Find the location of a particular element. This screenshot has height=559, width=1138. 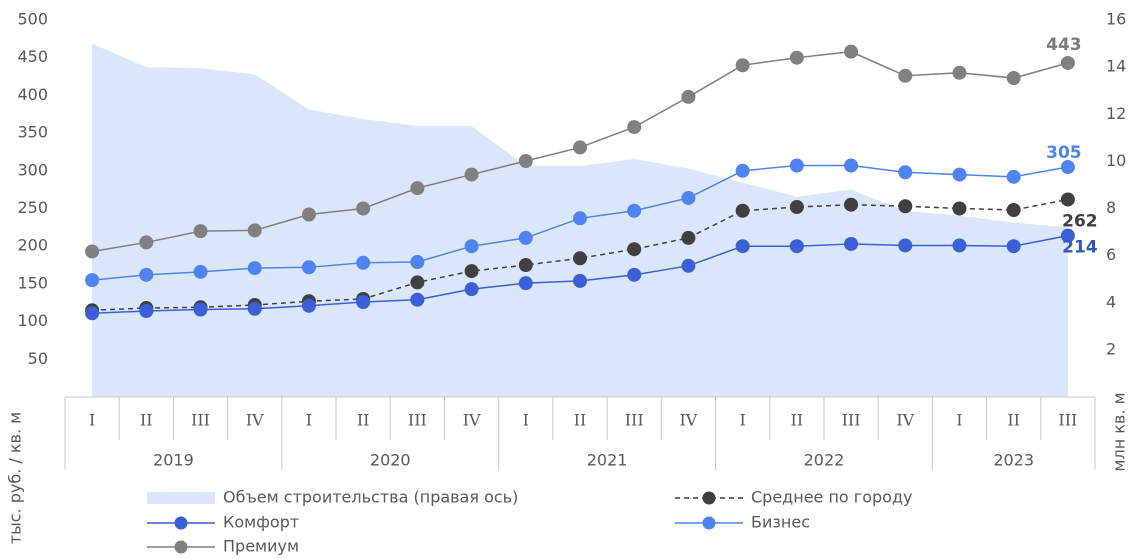

data-label: 214 is located at coordinates (1080, 248).